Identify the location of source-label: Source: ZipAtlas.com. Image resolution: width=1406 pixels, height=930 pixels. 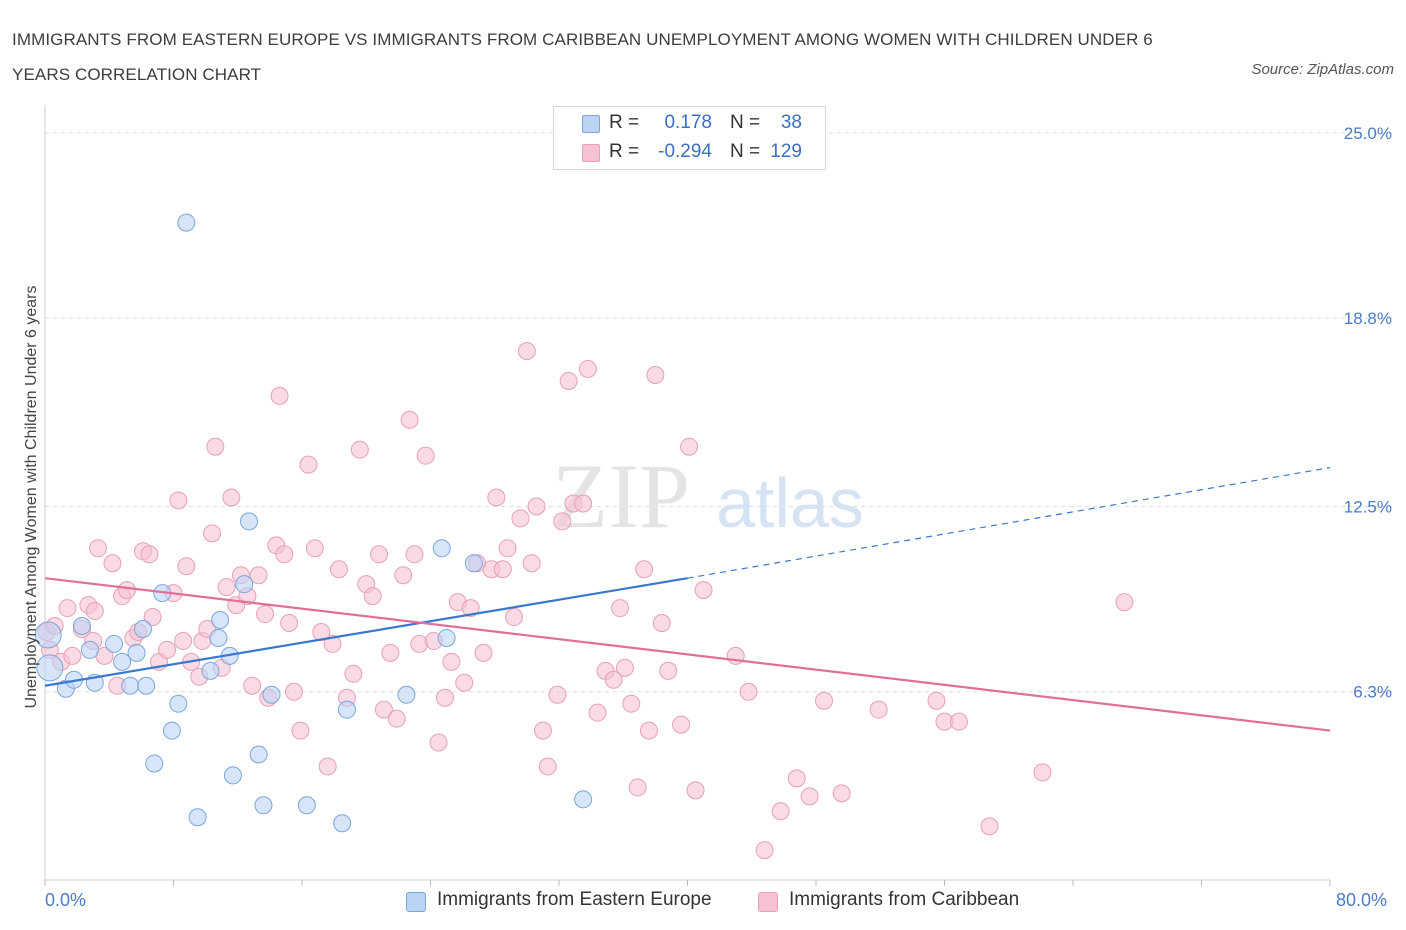
(1322, 69).